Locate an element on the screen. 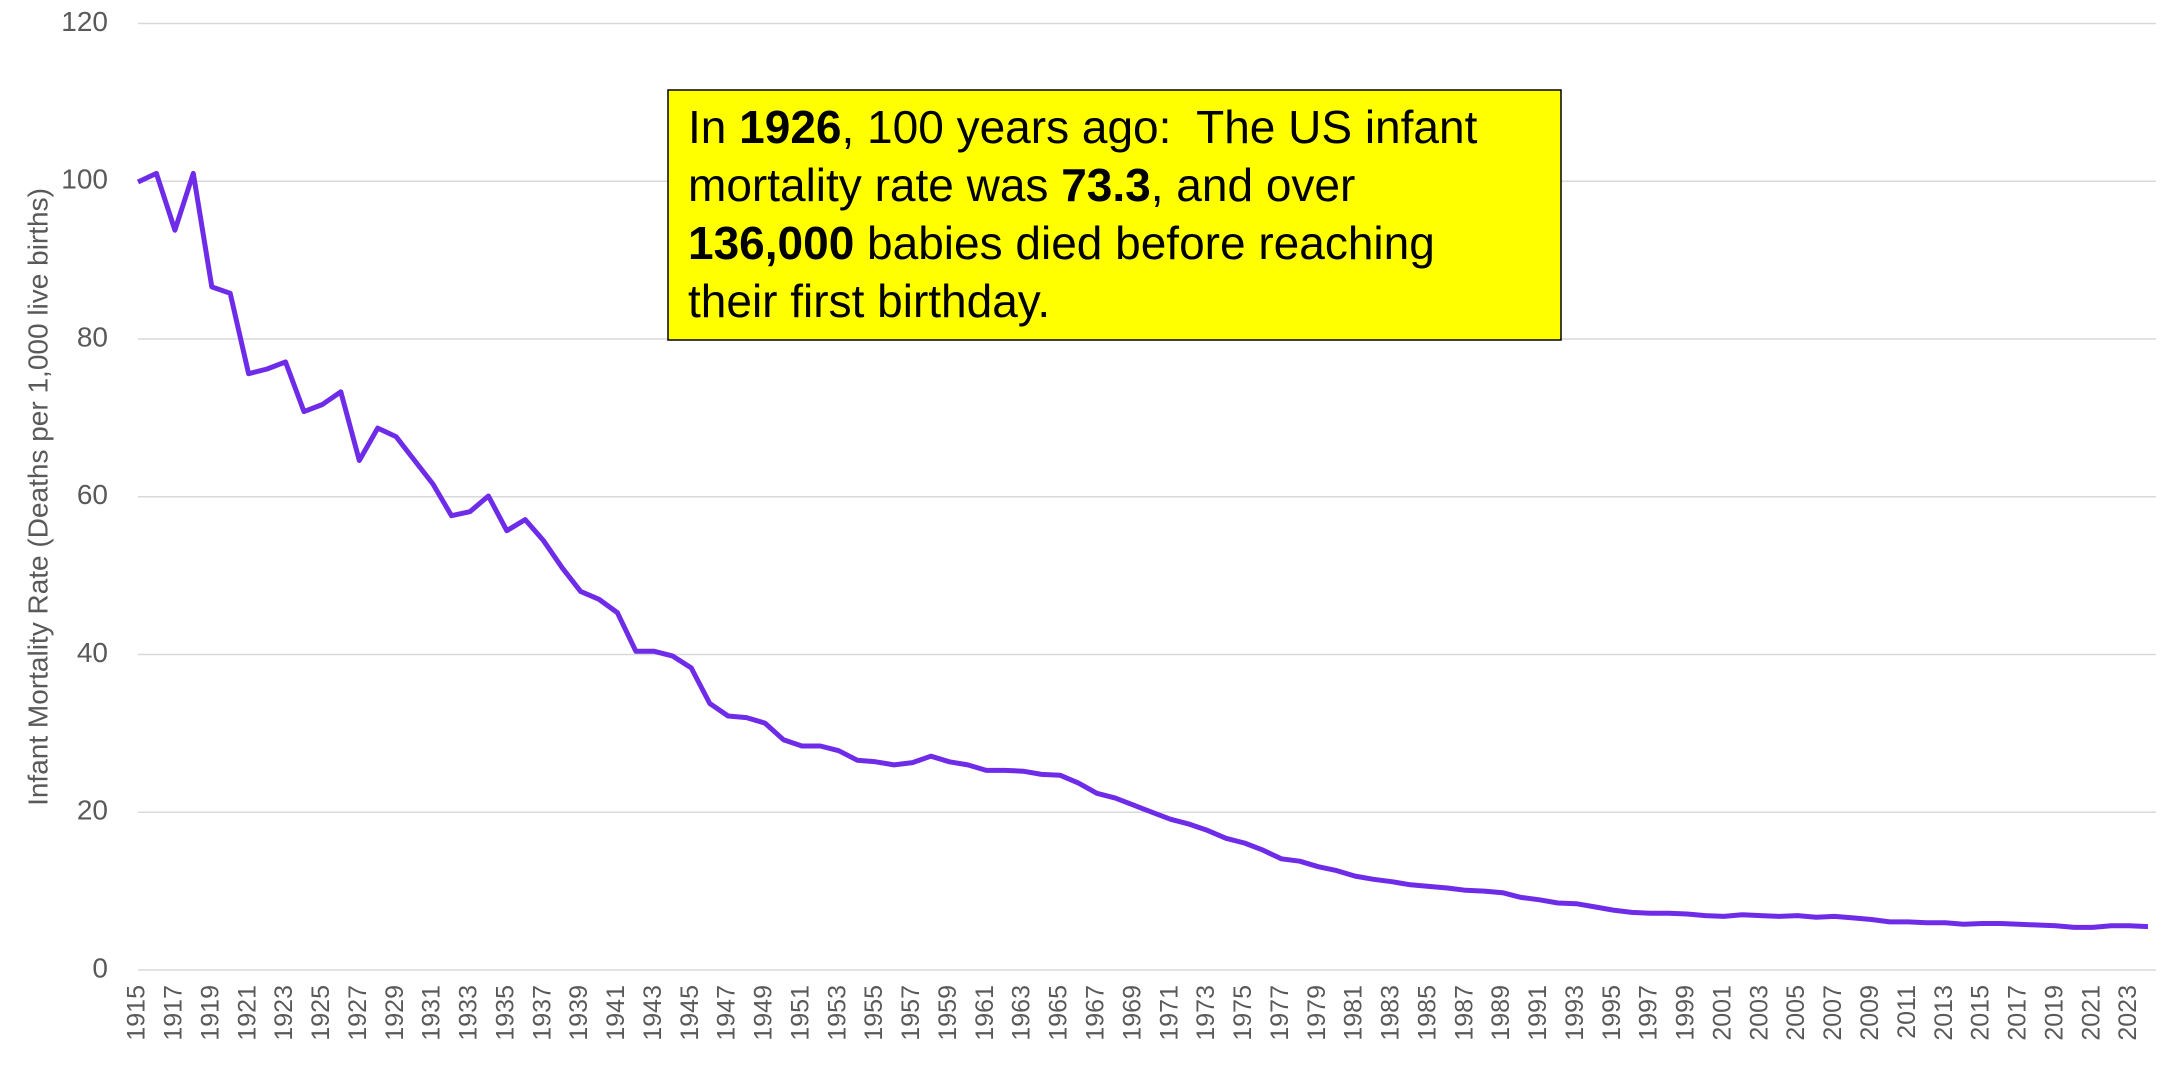 This screenshot has width=2170, height=1065. annotation-run: 136,000 is located at coordinates (771, 243).